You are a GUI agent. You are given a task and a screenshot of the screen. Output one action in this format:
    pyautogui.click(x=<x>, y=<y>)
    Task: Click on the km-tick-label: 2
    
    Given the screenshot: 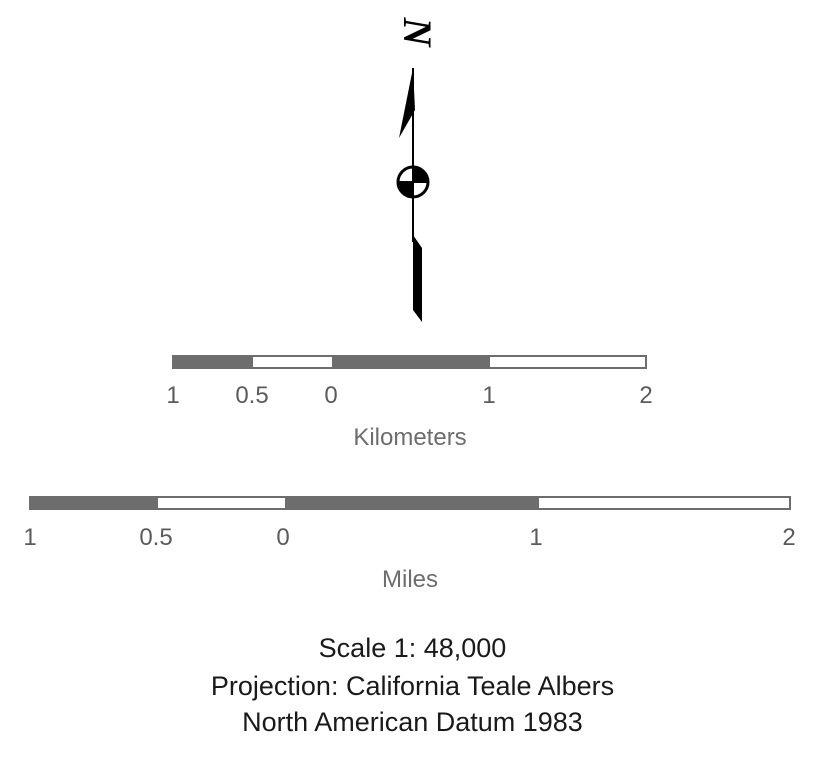 What is the action you would take?
    pyautogui.click(x=646, y=395)
    